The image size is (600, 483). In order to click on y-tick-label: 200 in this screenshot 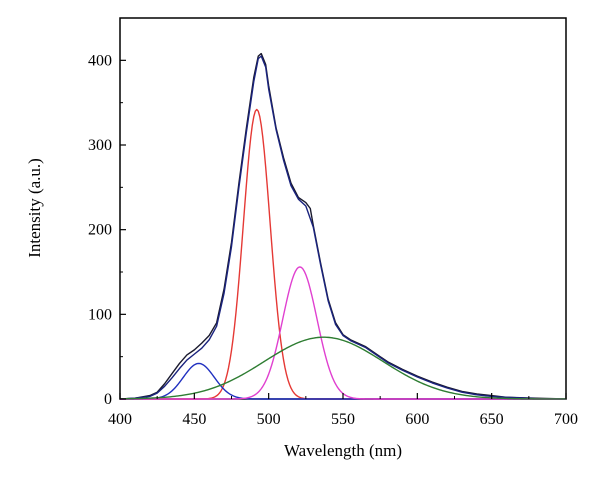, I will do `click(100, 230)`.